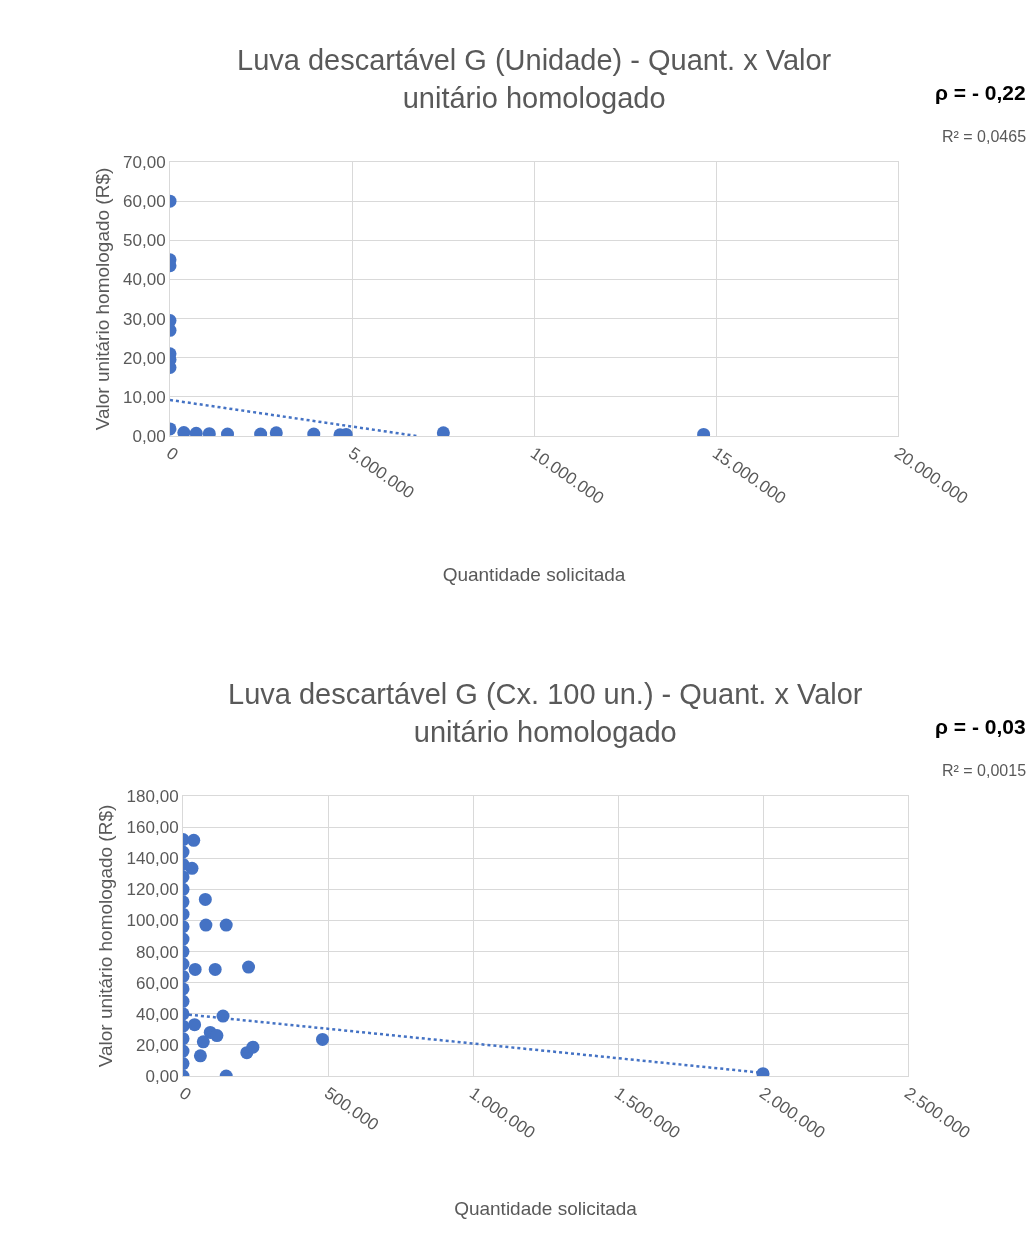 Image resolution: width=1028 pixels, height=1247 pixels. Describe the element at coordinates (144, 241) in the screenshot. I see `y-tick-label: 50,00` at that location.